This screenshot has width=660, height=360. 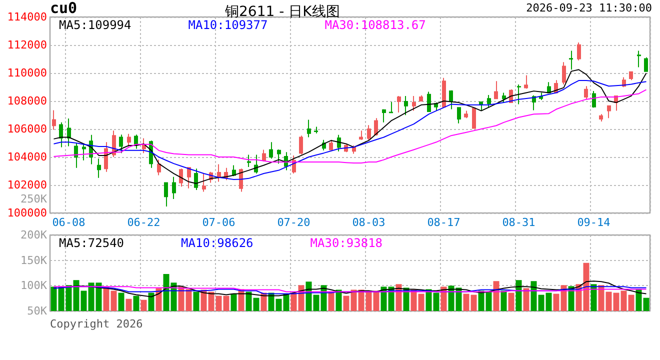 I want to click on x-tick-label: 07-20, so click(x=293, y=222).